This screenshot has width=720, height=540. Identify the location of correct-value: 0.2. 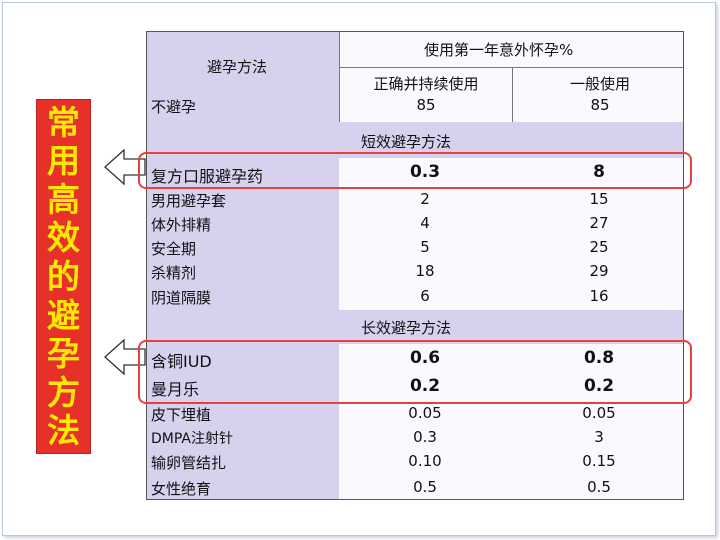
(425, 386).